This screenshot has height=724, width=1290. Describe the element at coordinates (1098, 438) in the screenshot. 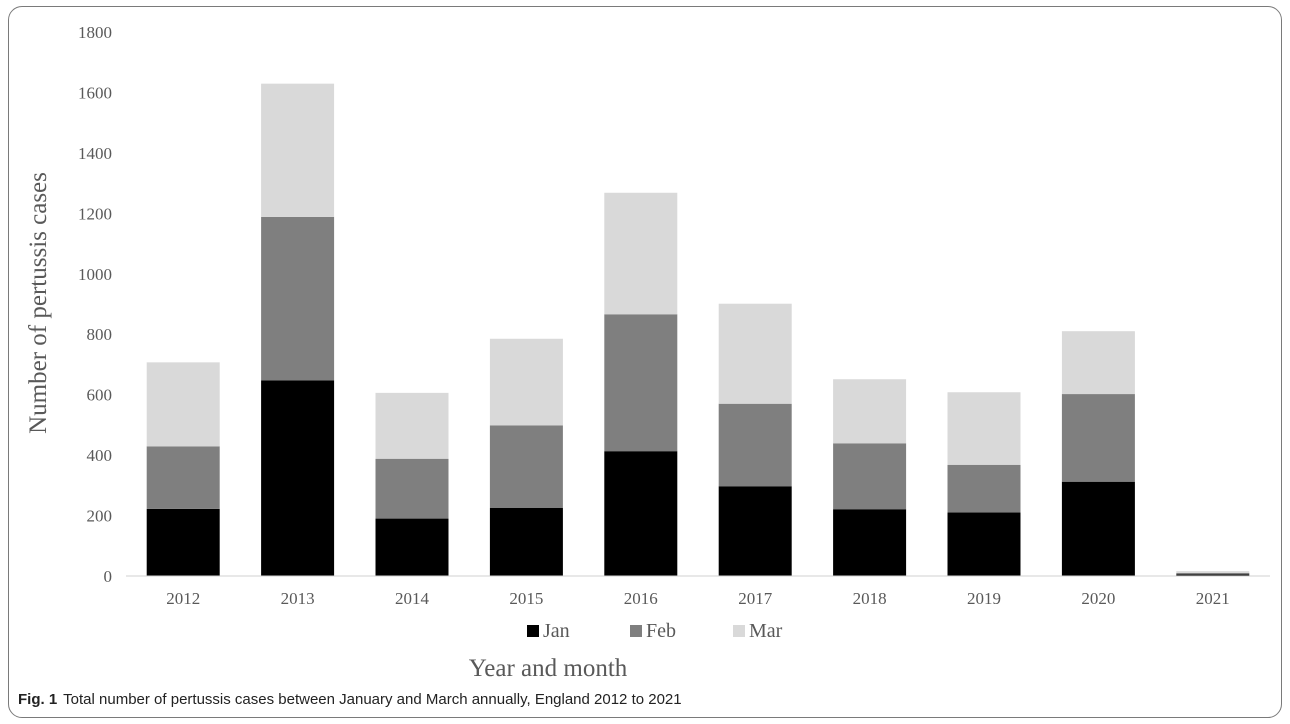

I see `bar-feb-2020` at that location.